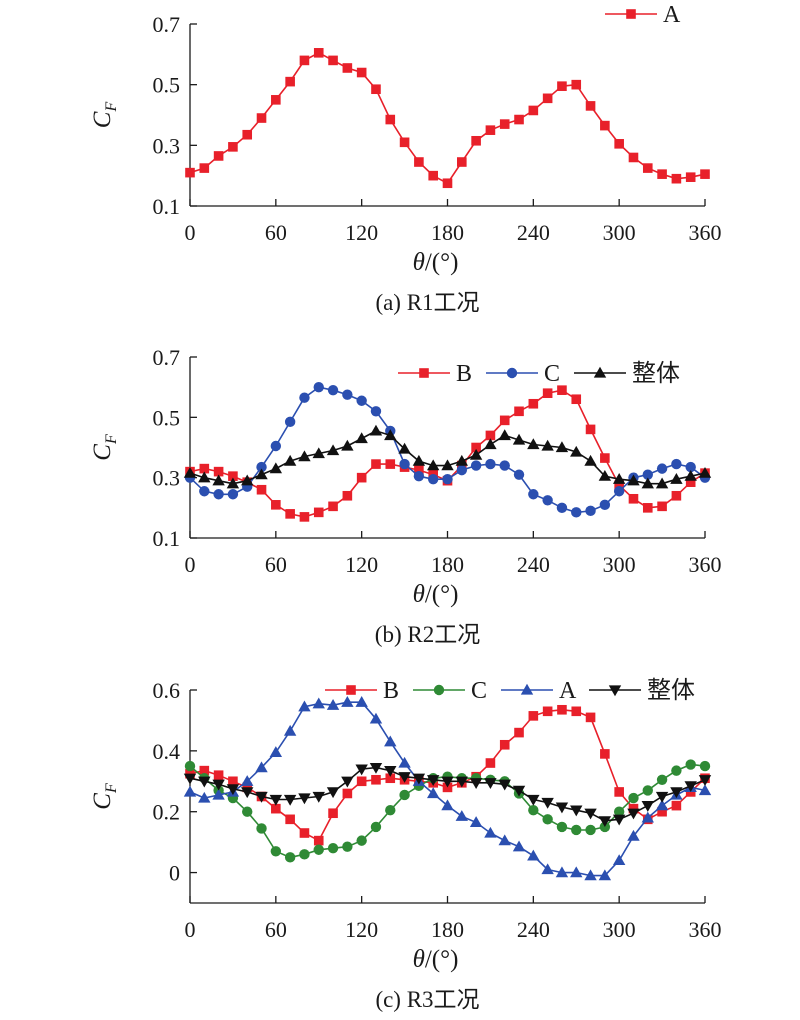 This screenshot has height=1020, width=800. What do you see at coordinates (705, 232) in the screenshot?
I see `x-tick-label: 360` at bounding box center [705, 232].